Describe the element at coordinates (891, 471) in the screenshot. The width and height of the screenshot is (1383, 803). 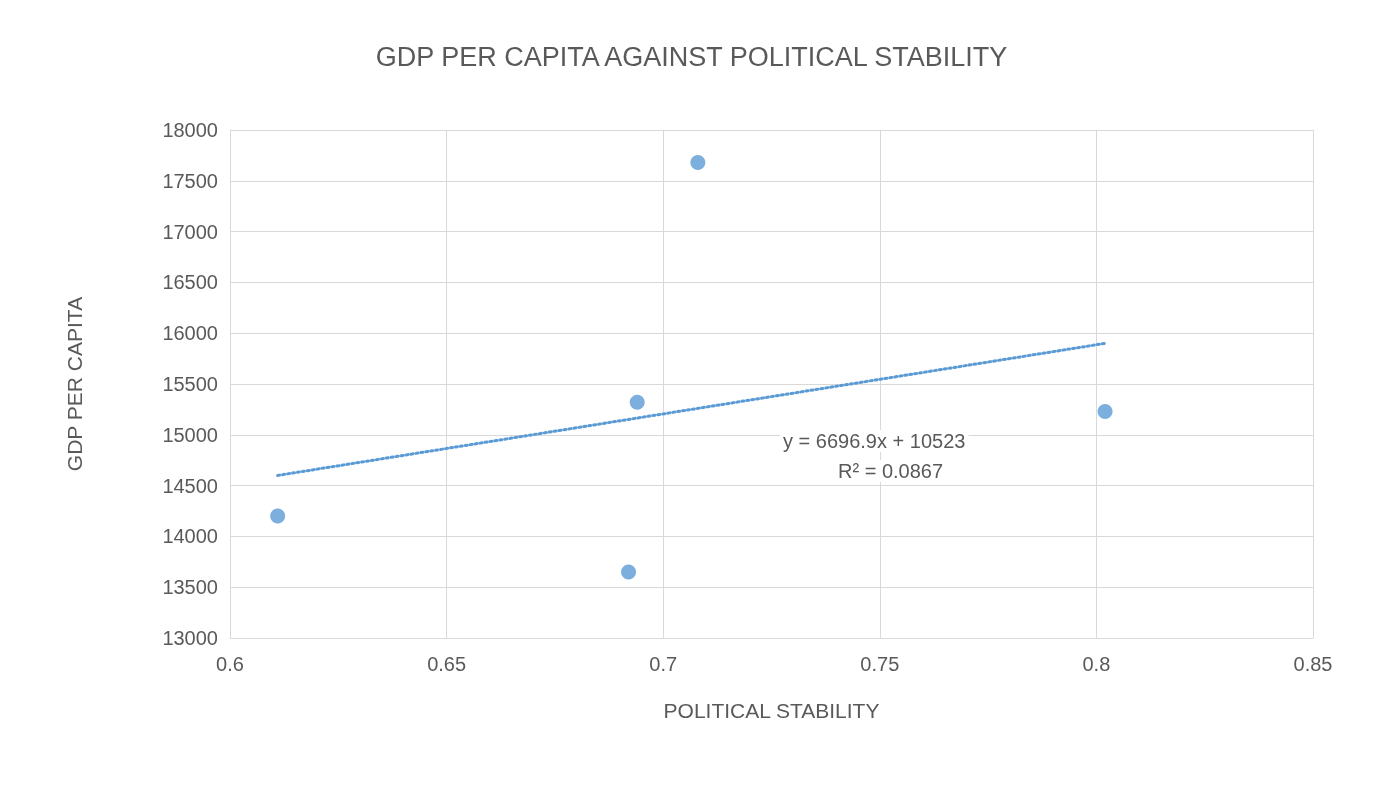
I see `annotation: R² = 0.0867` at that location.